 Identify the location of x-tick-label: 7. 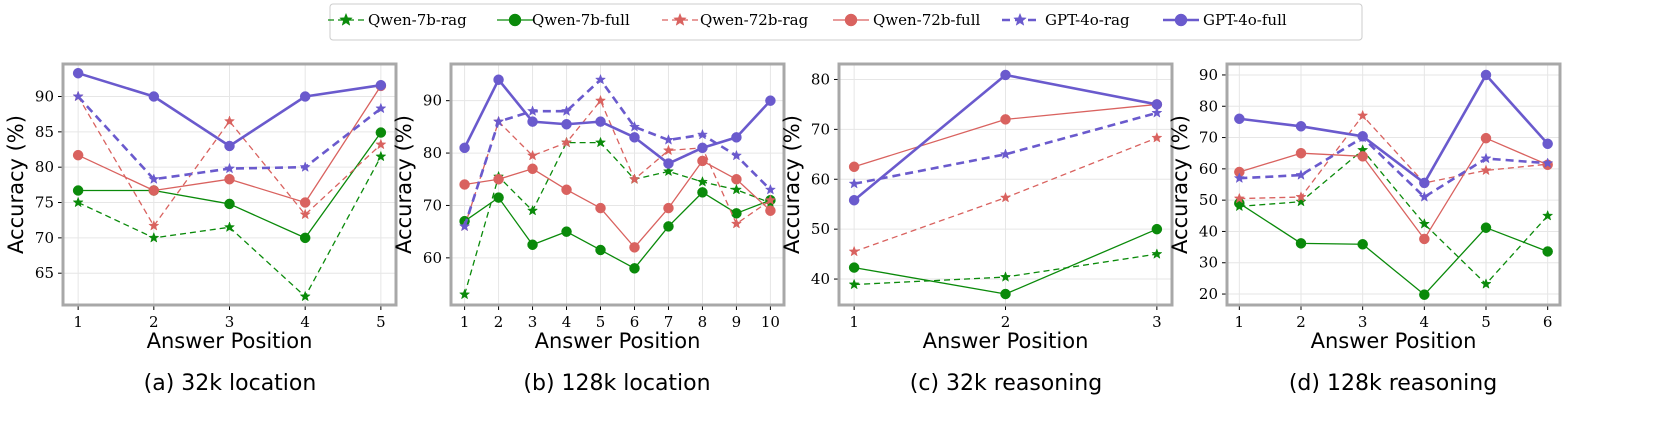
(669, 322).